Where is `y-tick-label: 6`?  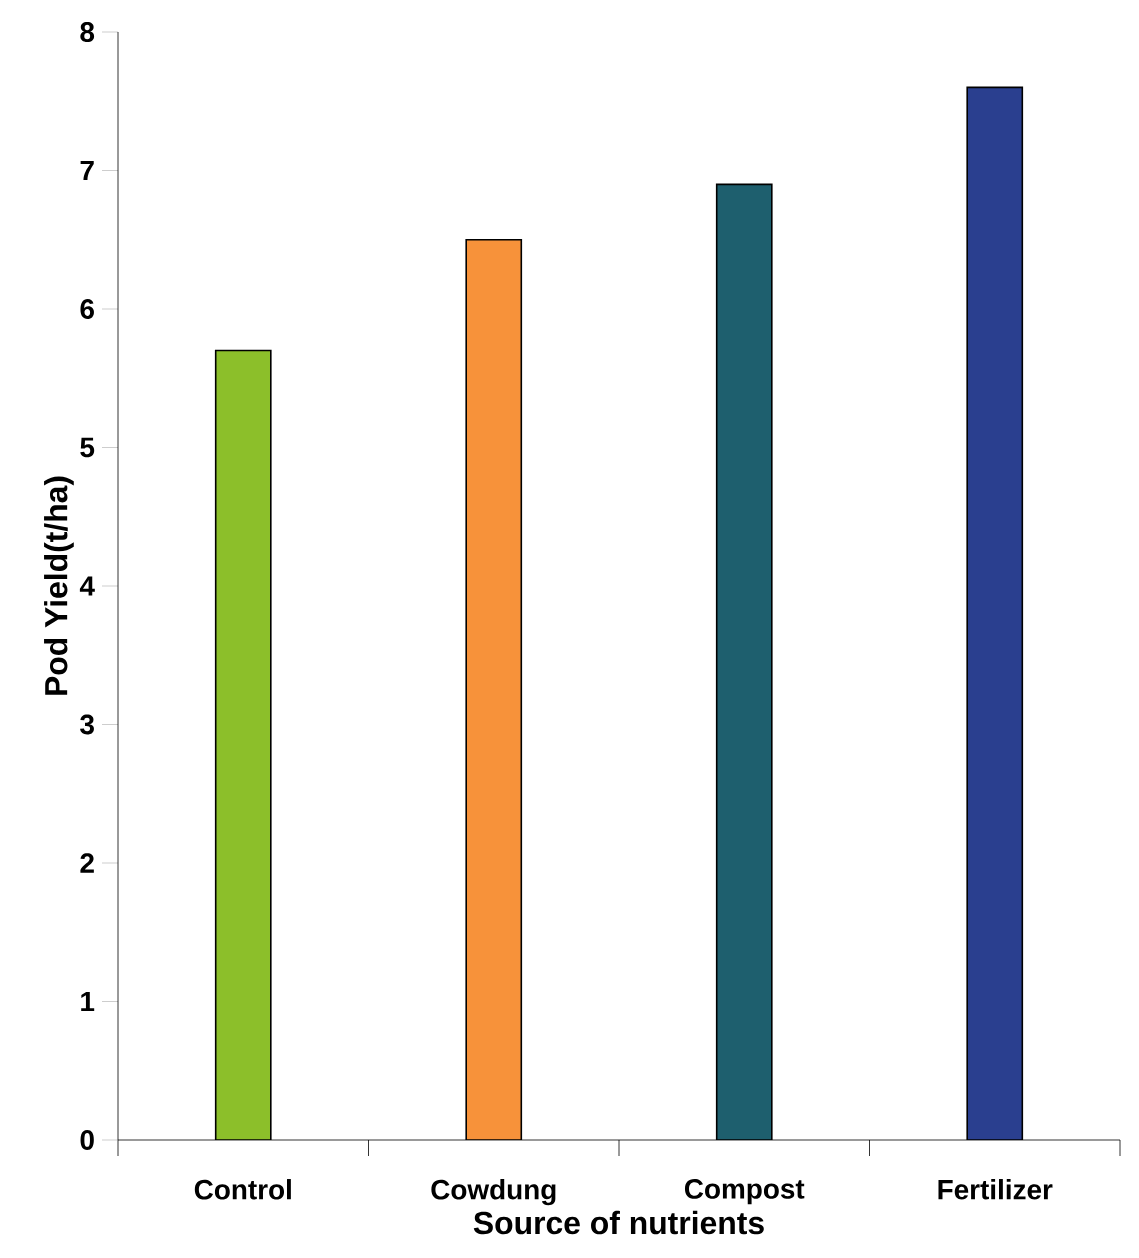 y-tick-label: 6 is located at coordinates (87, 309).